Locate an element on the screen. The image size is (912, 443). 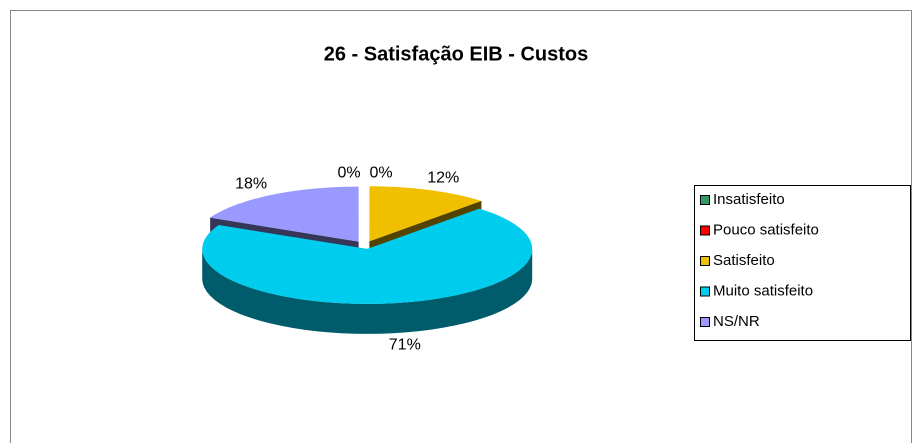
data-label: 71% is located at coordinates (405, 344).